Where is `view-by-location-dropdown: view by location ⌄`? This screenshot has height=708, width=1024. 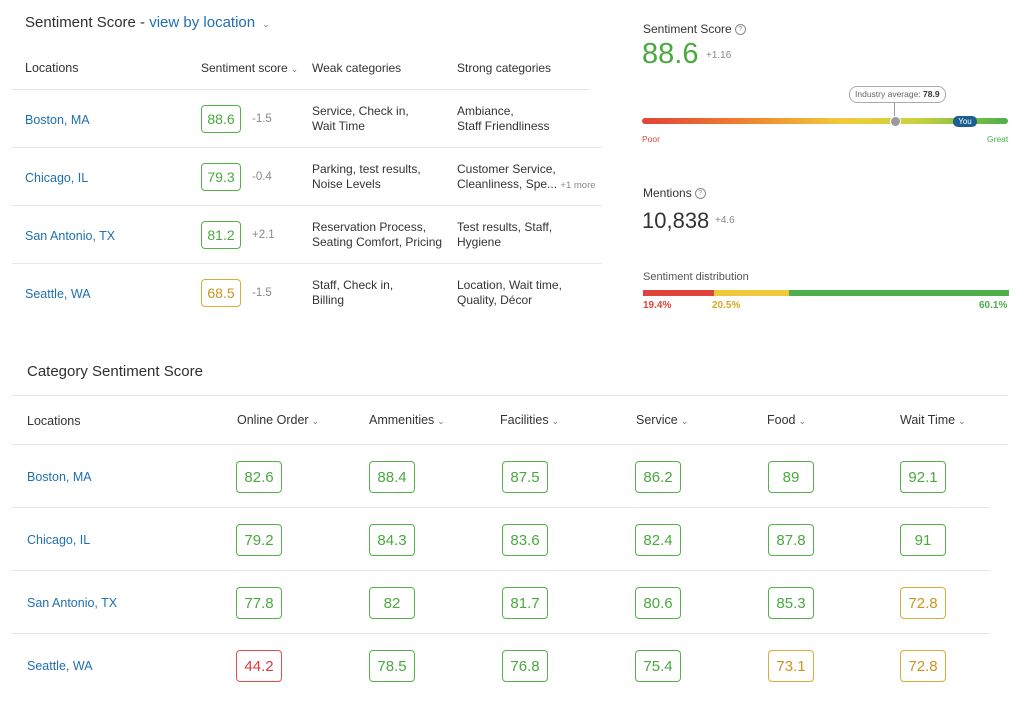
view-by-location-dropdown: view by location ⌄ is located at coordinates (209, 22).